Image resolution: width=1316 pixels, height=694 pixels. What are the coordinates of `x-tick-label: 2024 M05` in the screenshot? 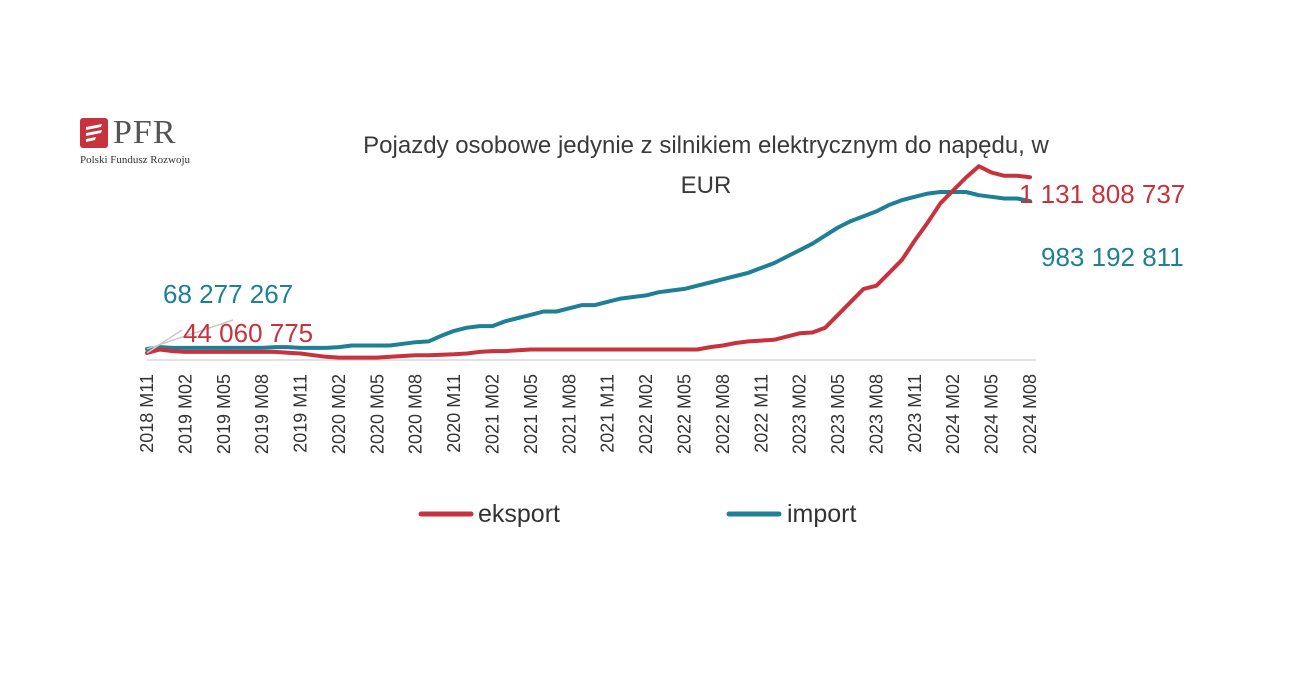 It's located at (992, 414).